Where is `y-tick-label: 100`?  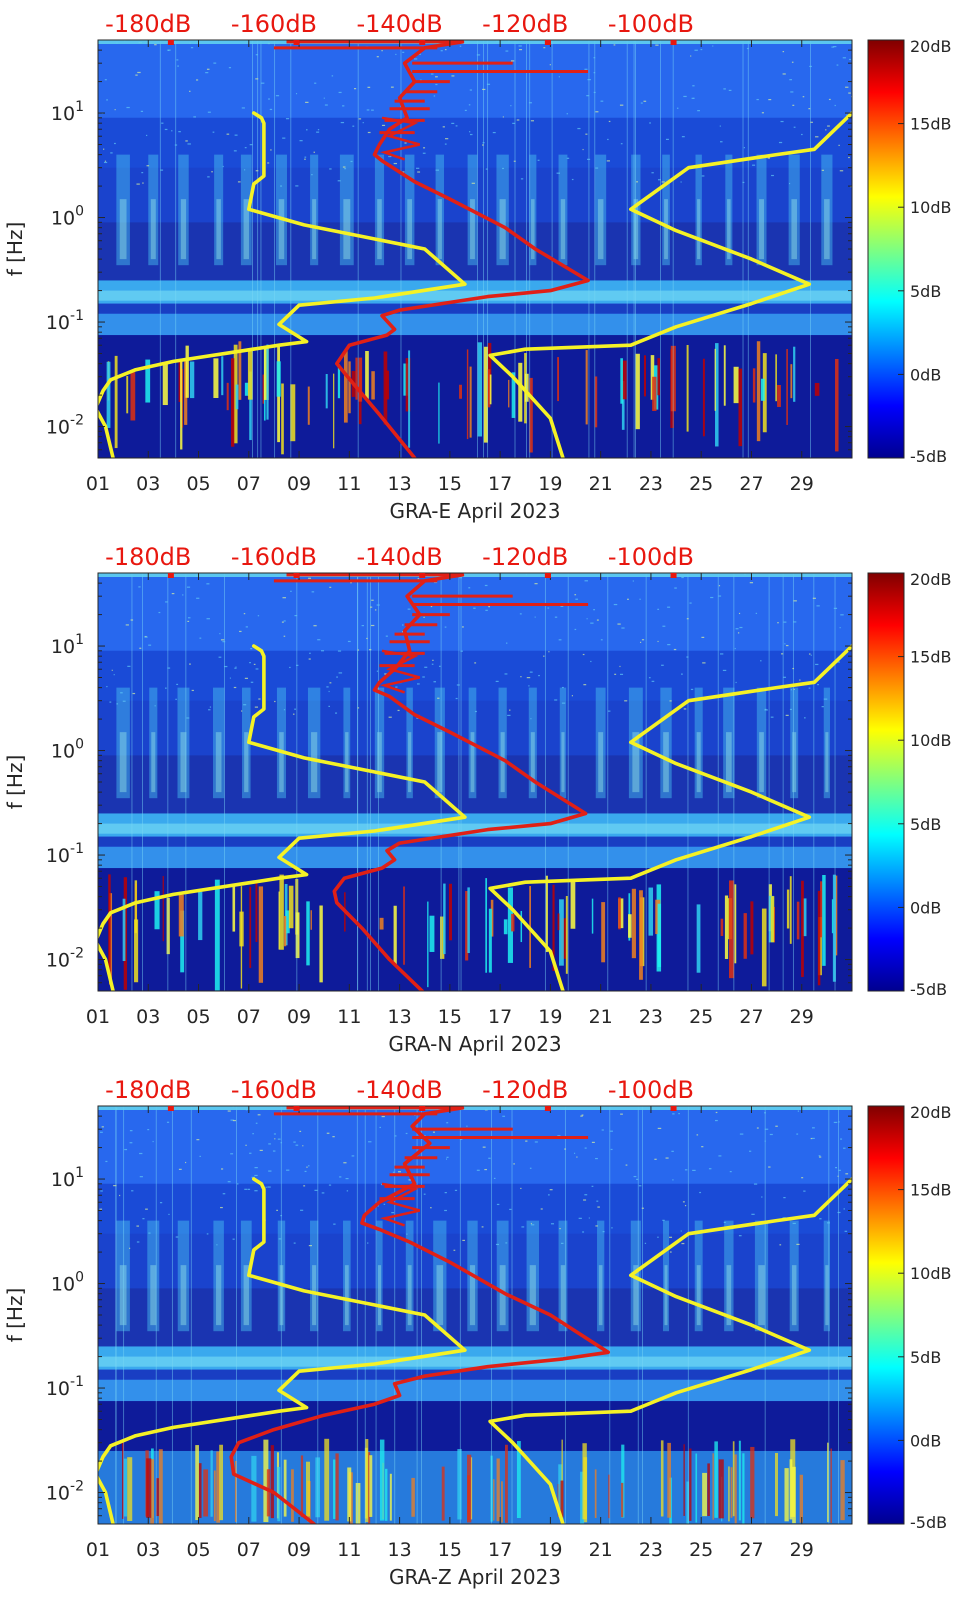 y-tick-label: 100 is located at coordinates (67, 217).